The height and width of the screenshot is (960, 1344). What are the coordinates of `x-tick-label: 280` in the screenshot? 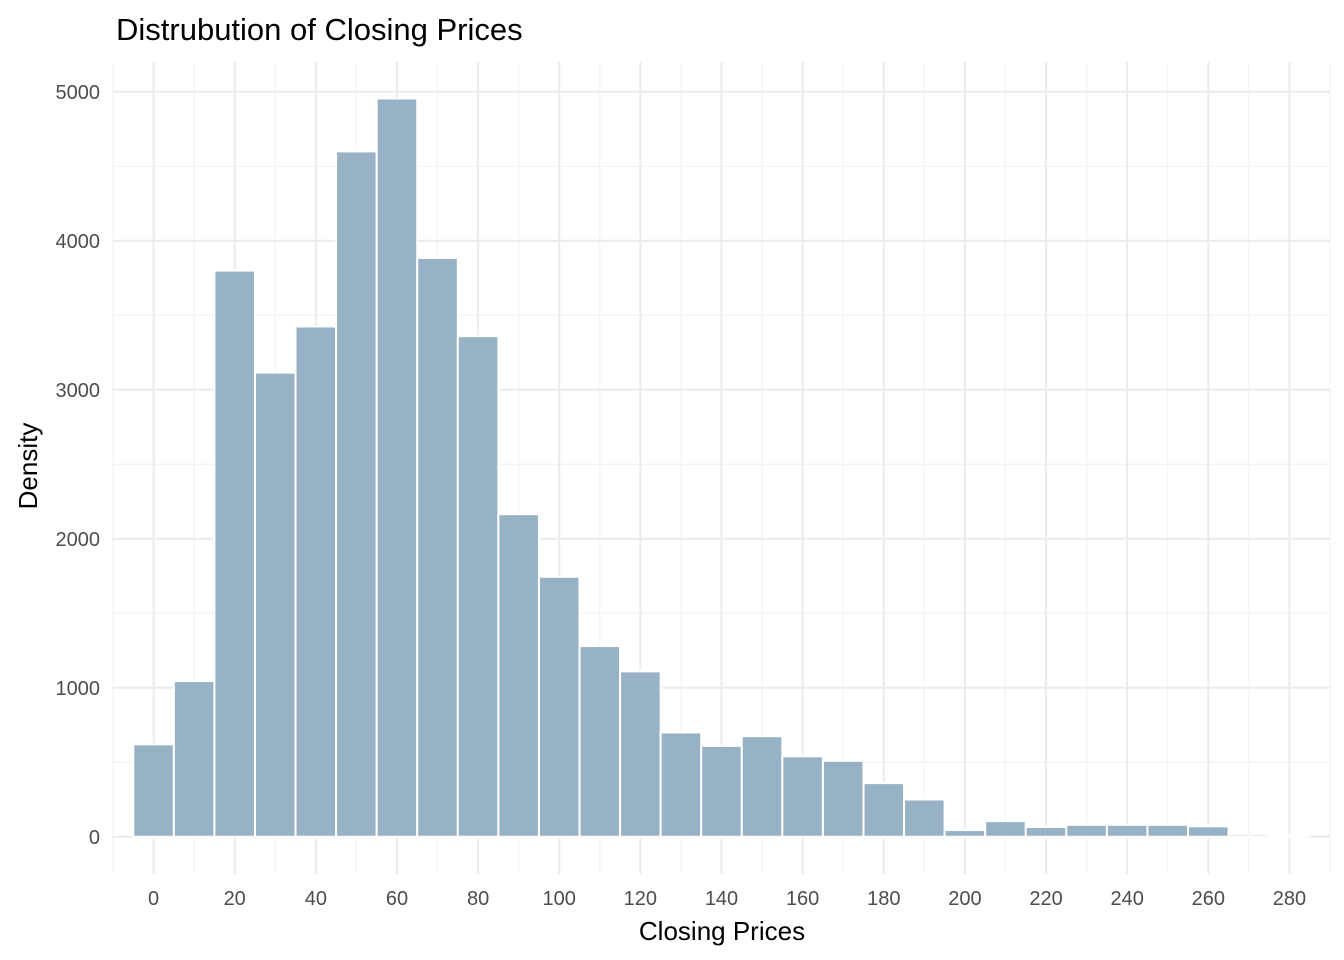 It's located at (1289, 899).